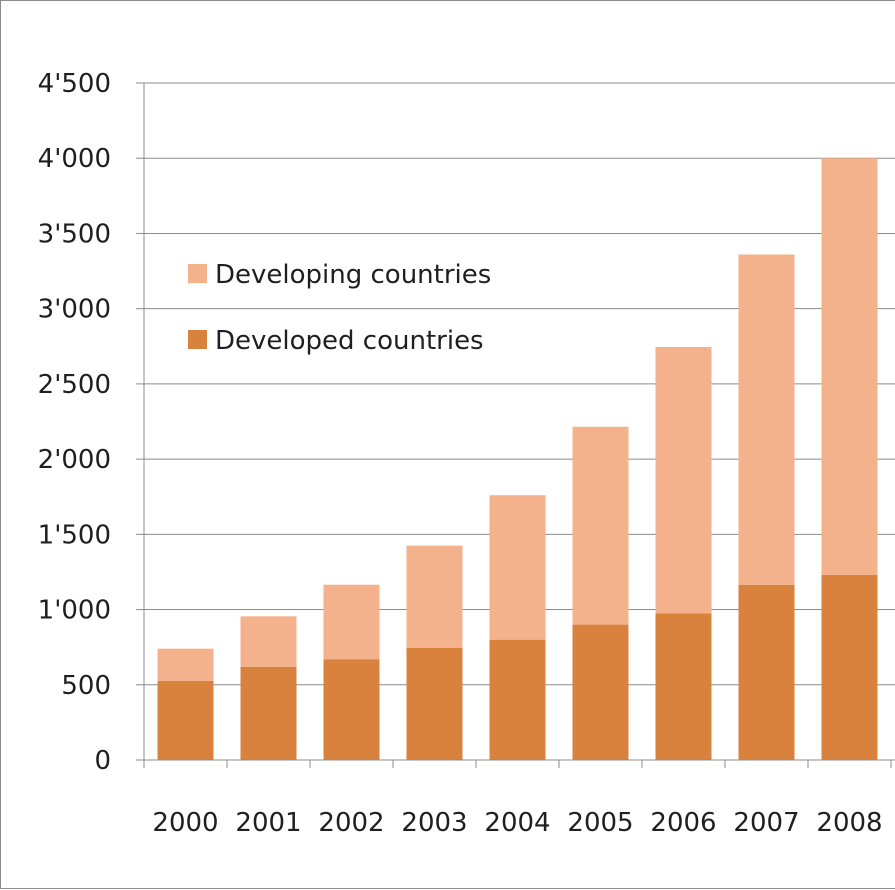  Describe the element at coordinates (349, 341) in the screenshot. I see `legend-label: Developed countries` at that location.